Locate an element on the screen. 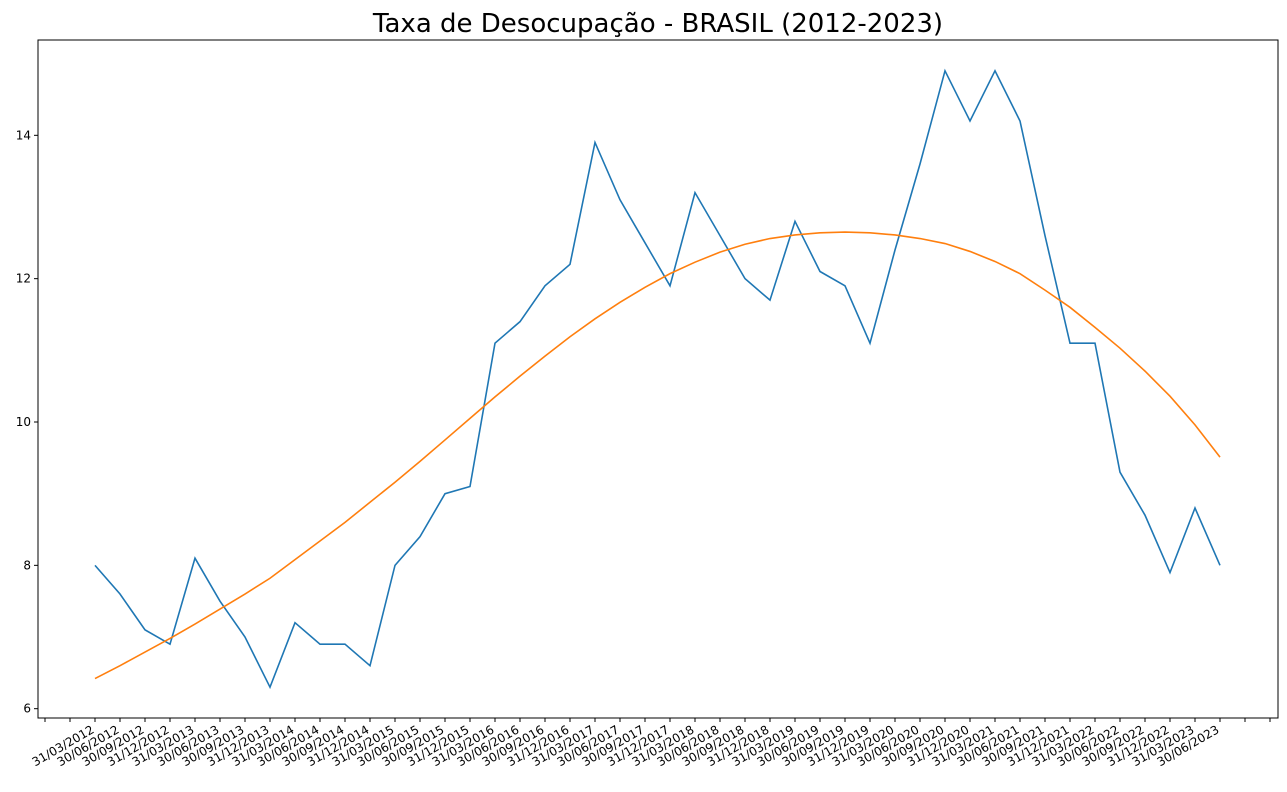 This screenshot has height=792, width=1287. y-tick-label: 8 is located at coordinates (27, 565).